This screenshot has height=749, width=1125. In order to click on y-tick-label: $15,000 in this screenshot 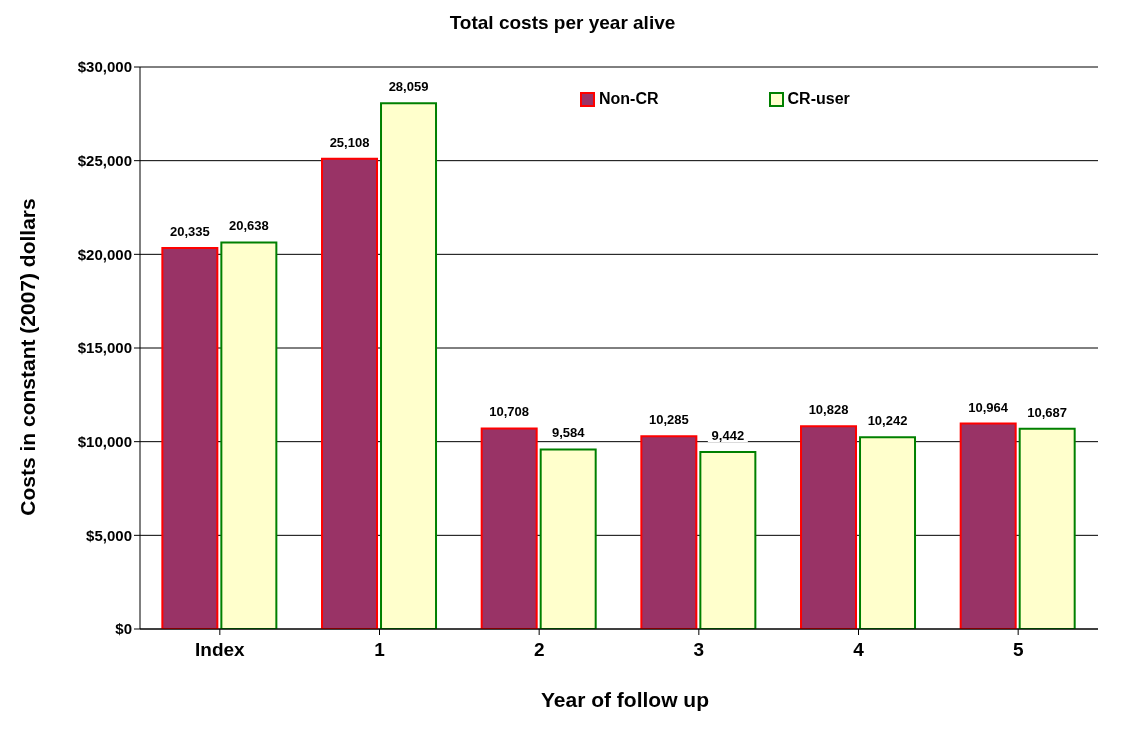, I will do `click(104, 348)`.